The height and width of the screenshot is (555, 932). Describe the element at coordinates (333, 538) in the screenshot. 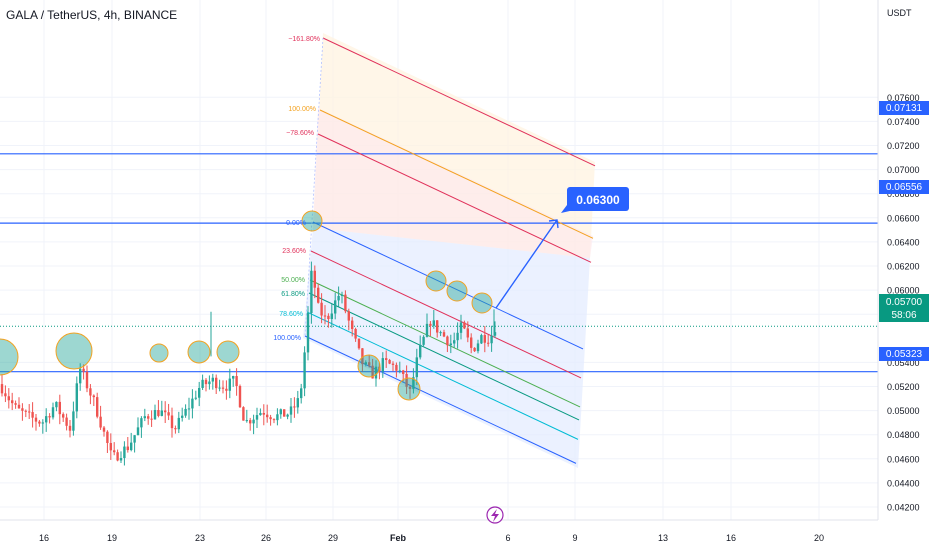

I see `x-tick-label: 29` at that location.